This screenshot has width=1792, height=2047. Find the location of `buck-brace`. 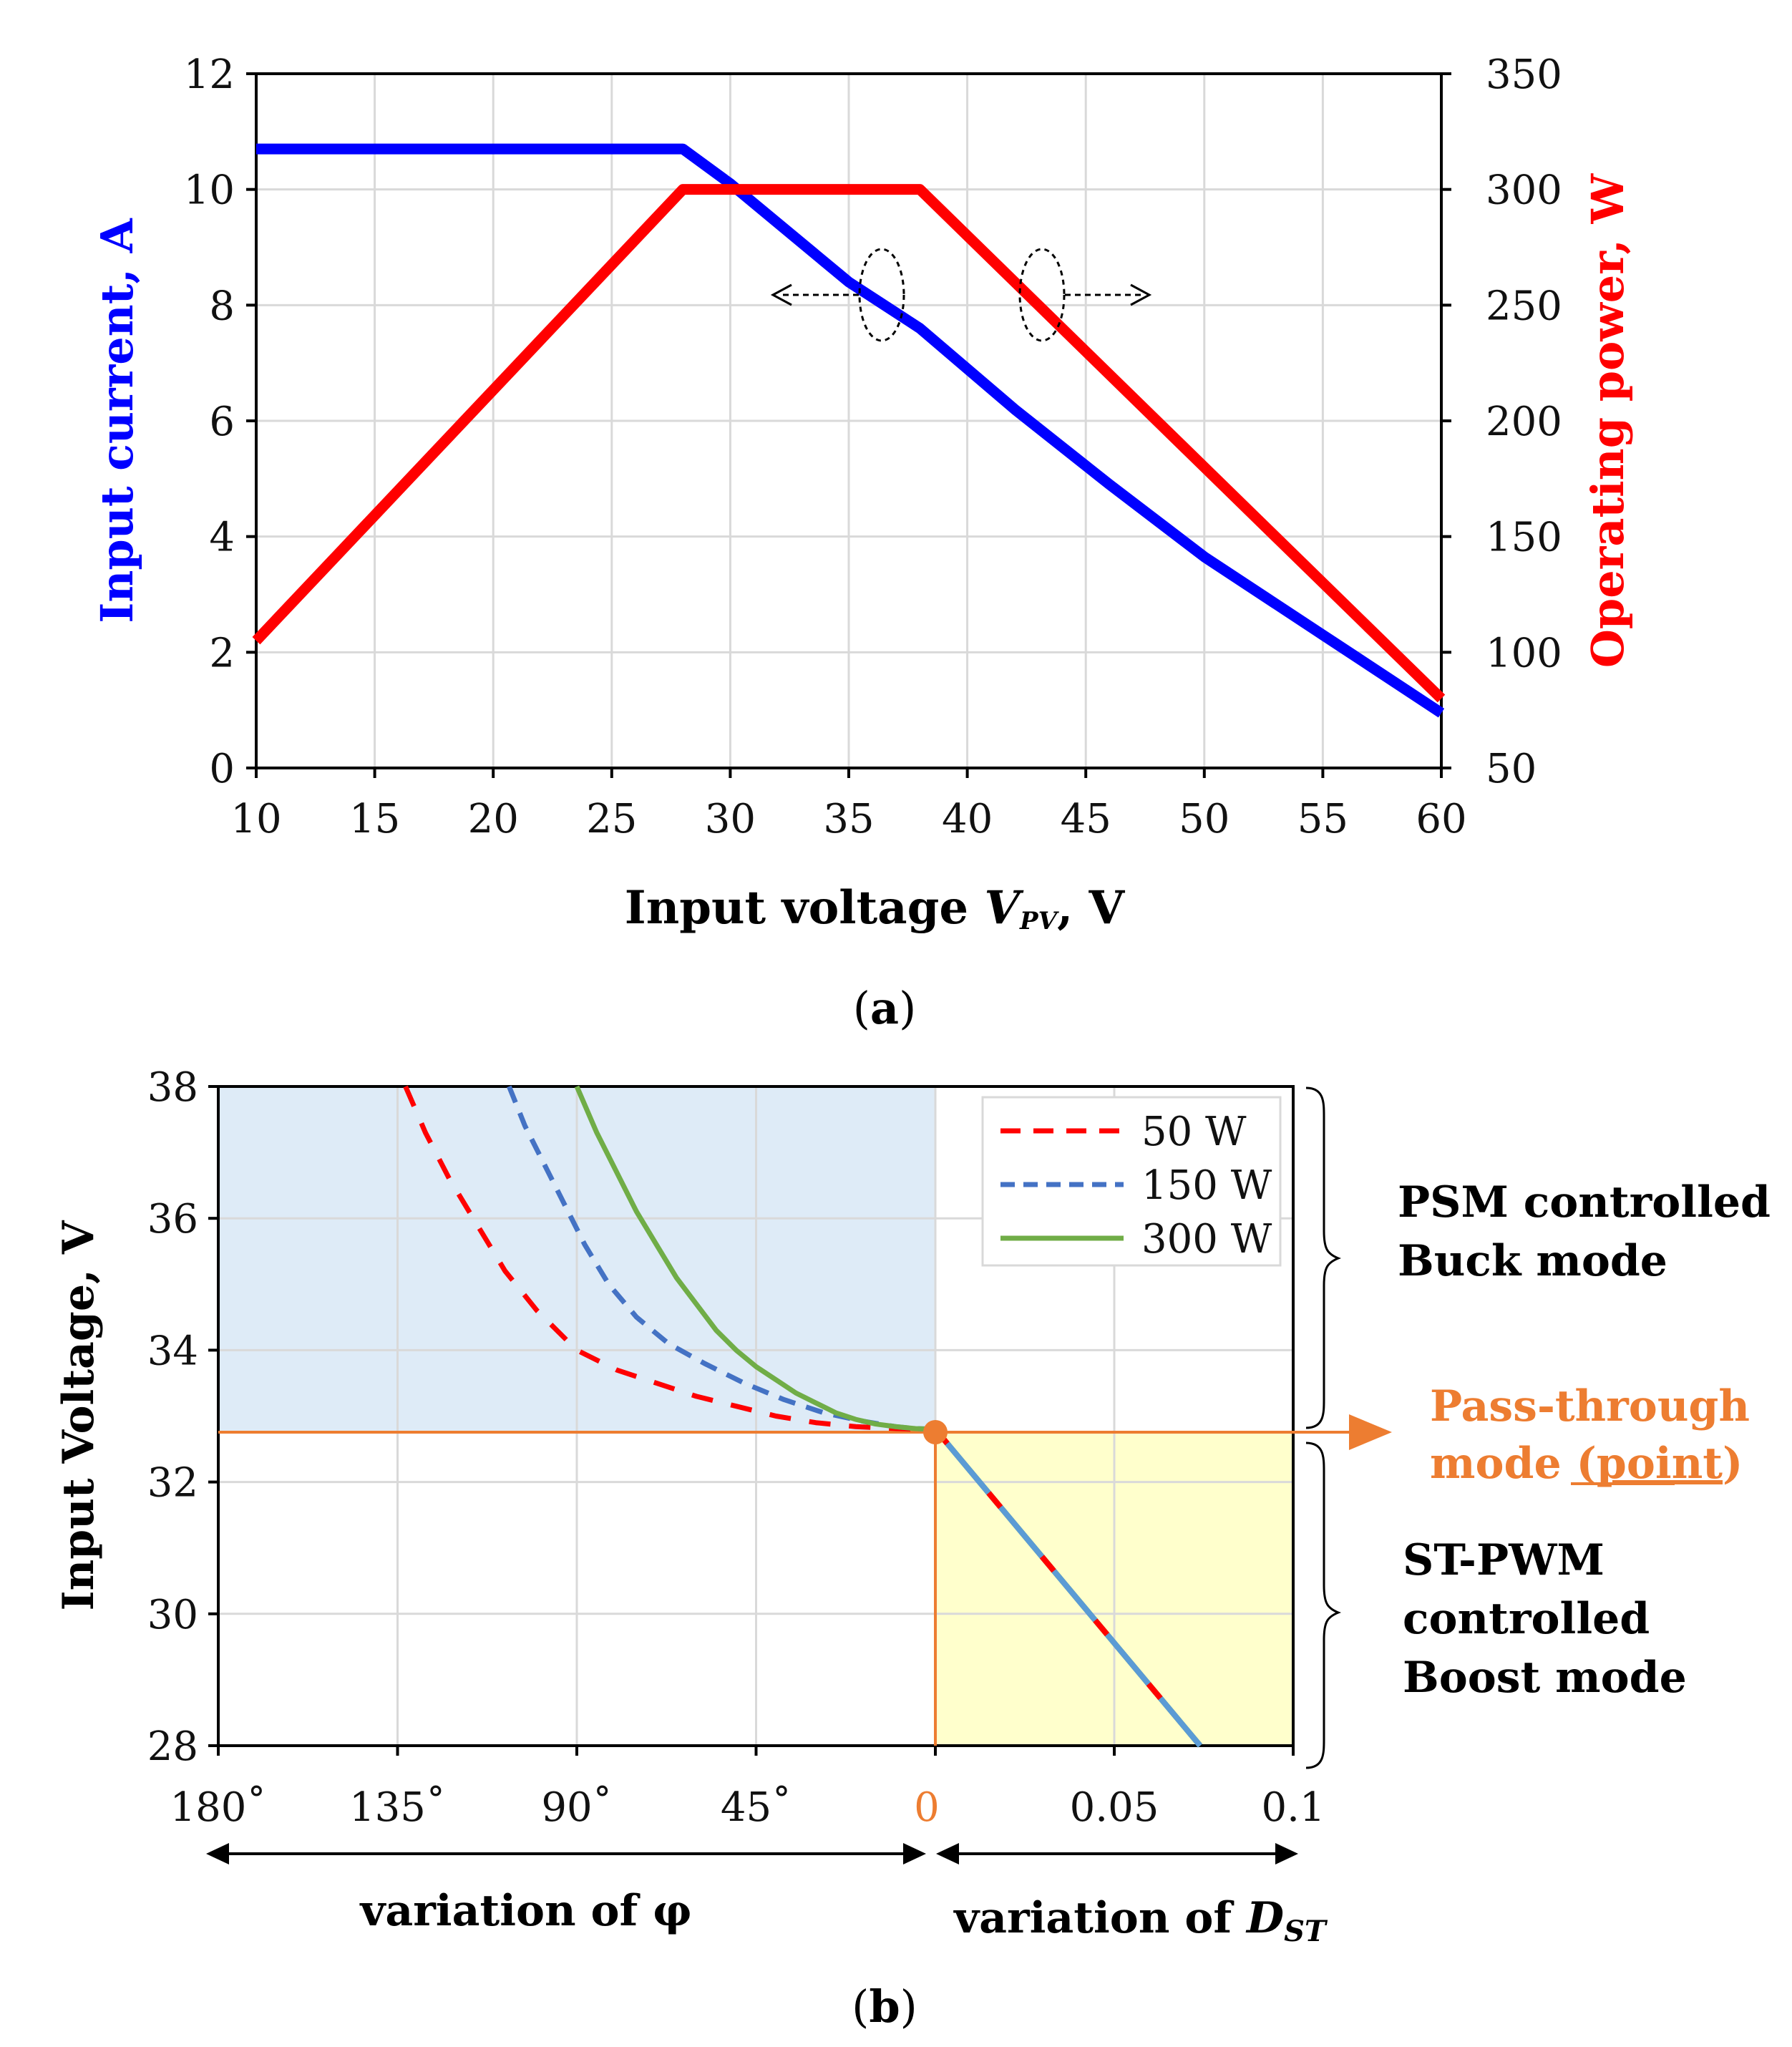

buck-brace is located at coordinates (1323, 1257).